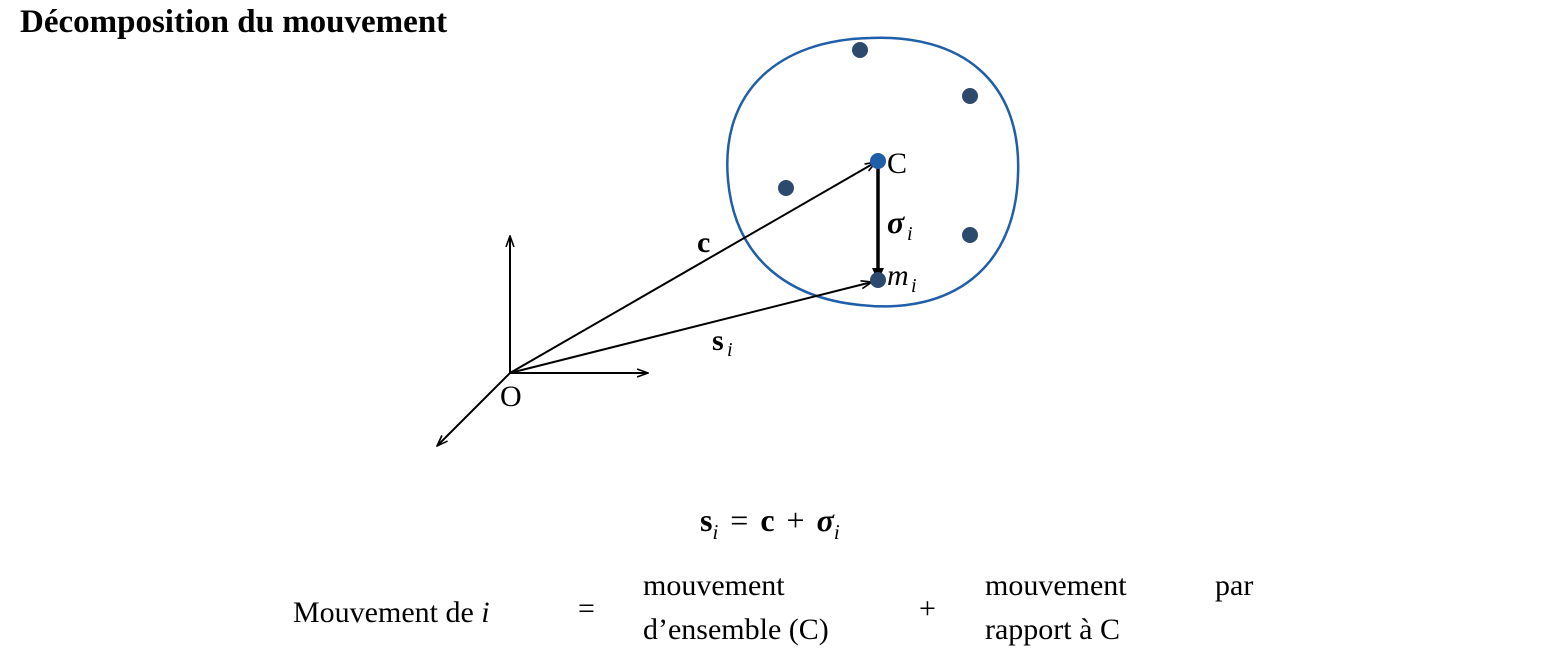  I want to click on equation-sigma: σ, so click(825, 520).